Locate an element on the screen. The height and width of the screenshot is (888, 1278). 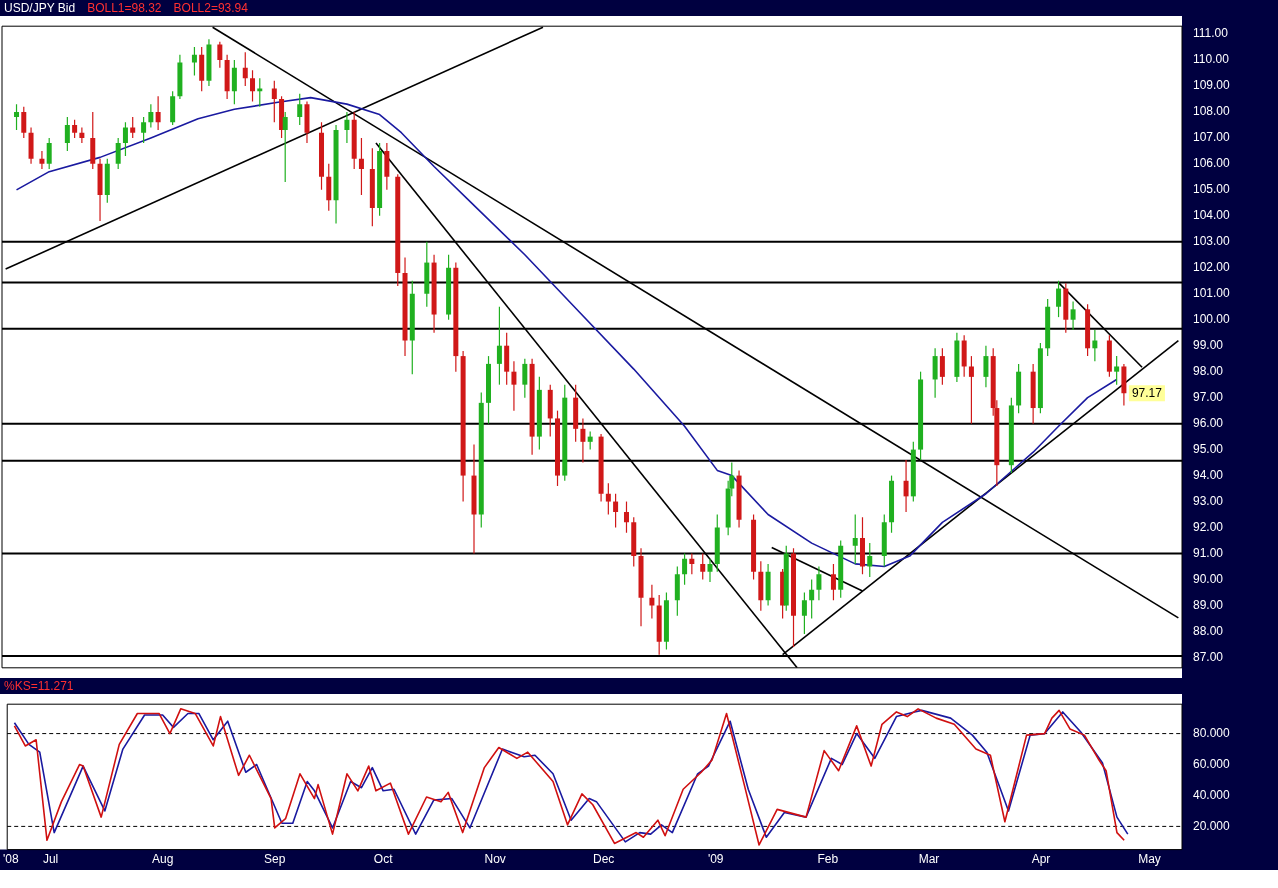
y-tick-label: 95.00 is located at coordinates (1208, 448).